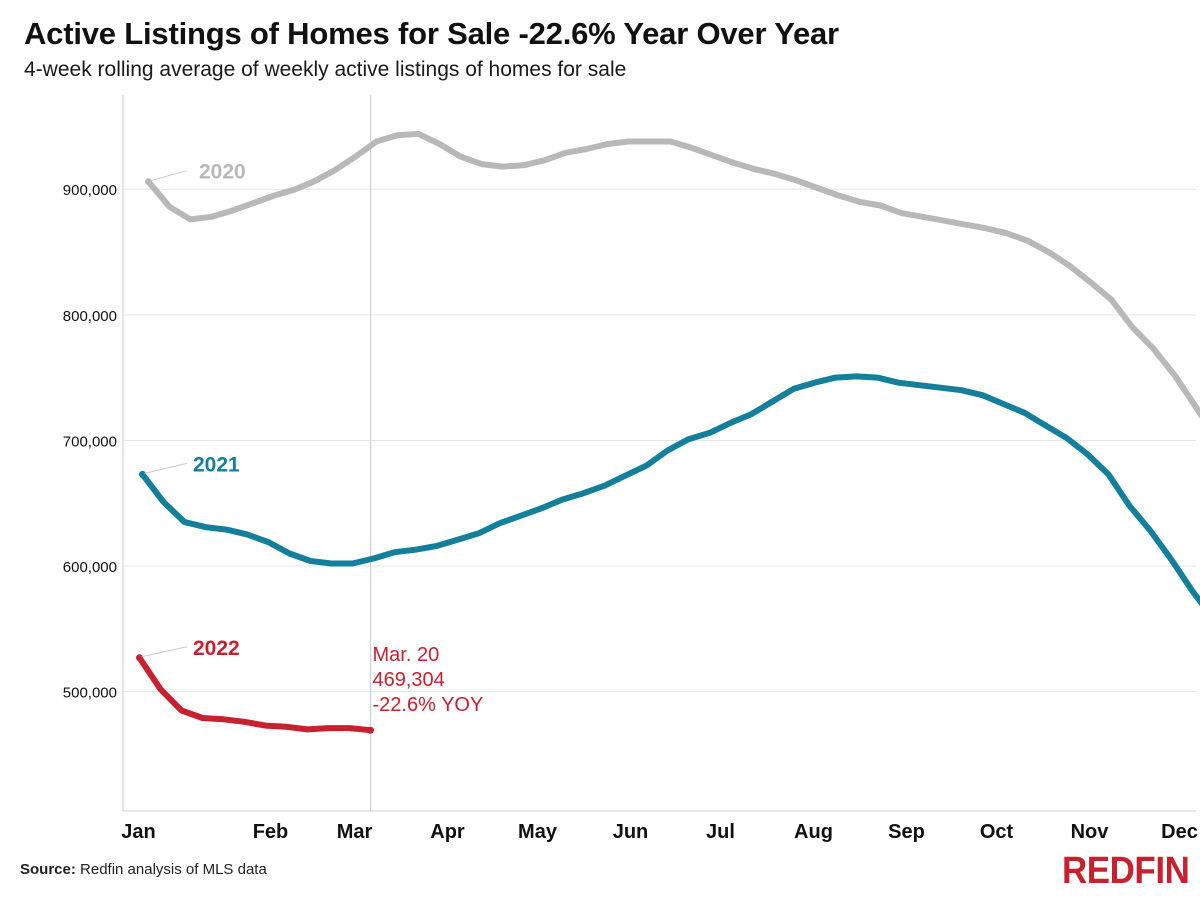 This screenshot has height=900, width=1200. Describe the element at coordinates (216, 648) in the screenshot. I see `series-label-2022: 2022` at that location.